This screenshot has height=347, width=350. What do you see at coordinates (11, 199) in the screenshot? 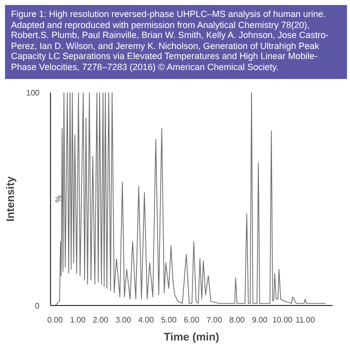
I see `y-axis-title: Intensity` at bounding box center [11, 199].